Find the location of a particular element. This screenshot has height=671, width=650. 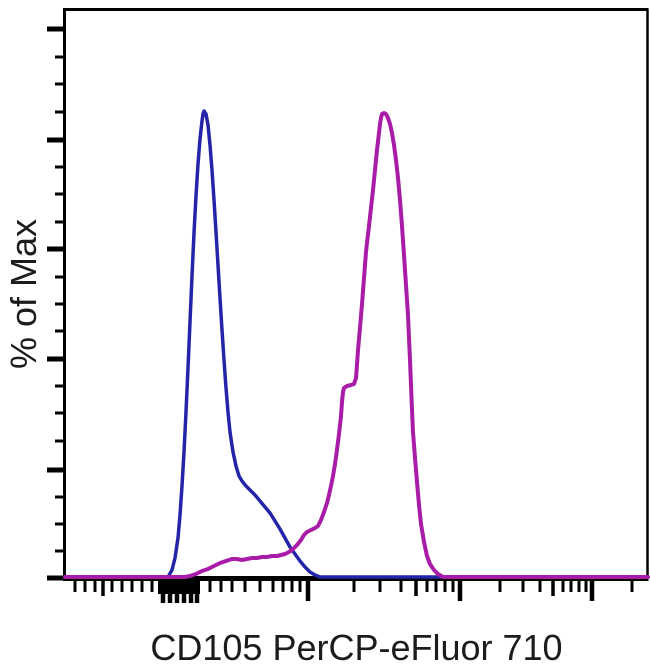

x-axis-title: CD105 PerCP-eFluor 710 is located at coordinates (356, 647).